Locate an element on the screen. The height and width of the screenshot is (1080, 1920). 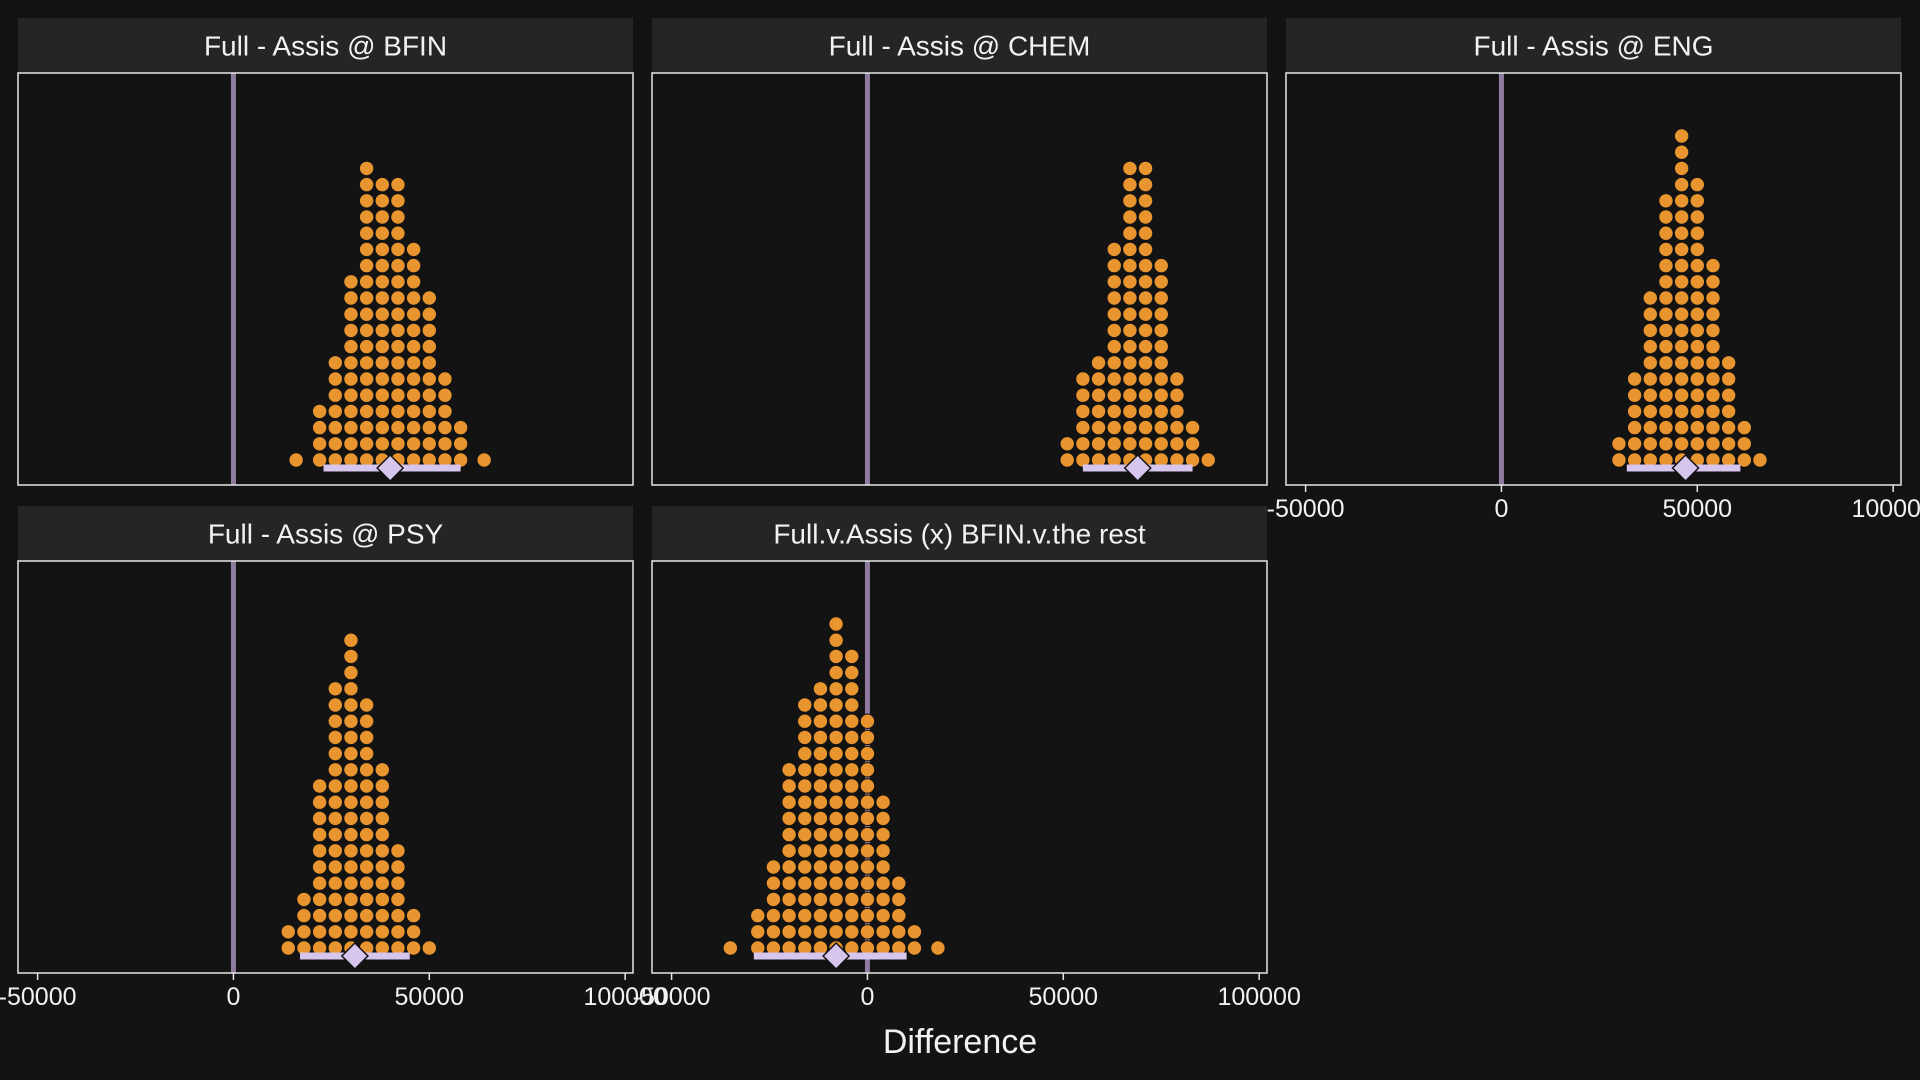
x-axis-title: Difference is located at coordinates (960, 1042).